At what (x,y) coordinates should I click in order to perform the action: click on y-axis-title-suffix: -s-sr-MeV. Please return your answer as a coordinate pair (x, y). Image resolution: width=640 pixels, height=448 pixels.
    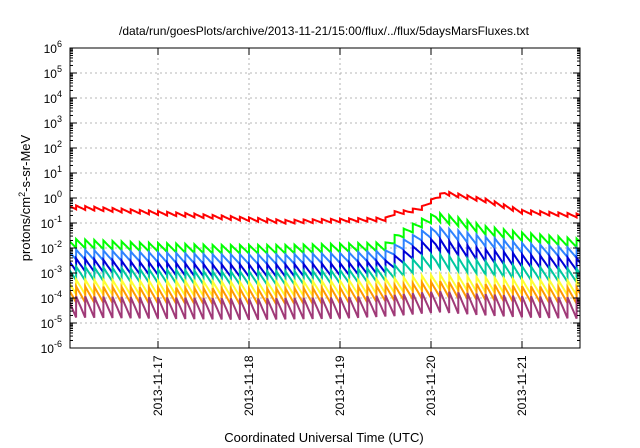
    Looking at the image, I should click on (25, 162).